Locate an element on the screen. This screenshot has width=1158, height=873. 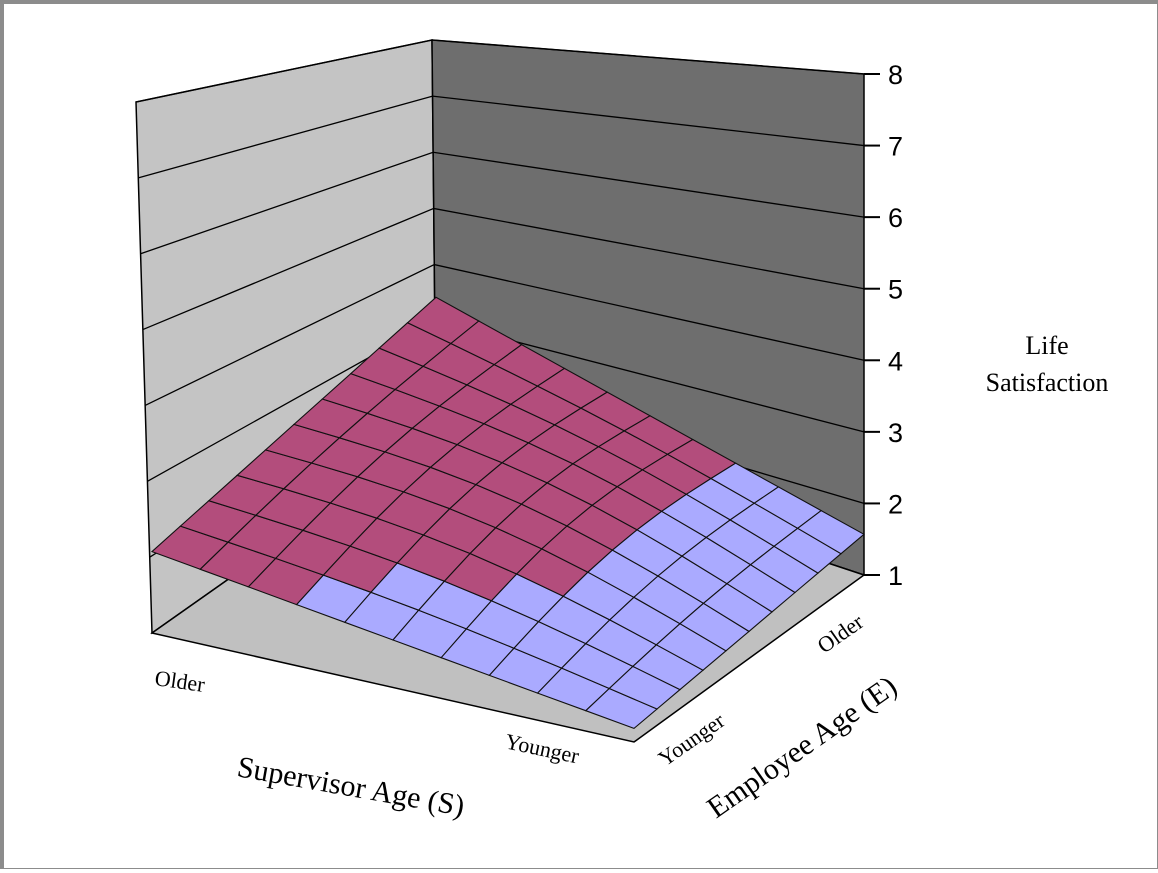
z-tick-label: 2 is located at coordinates (895, 504).